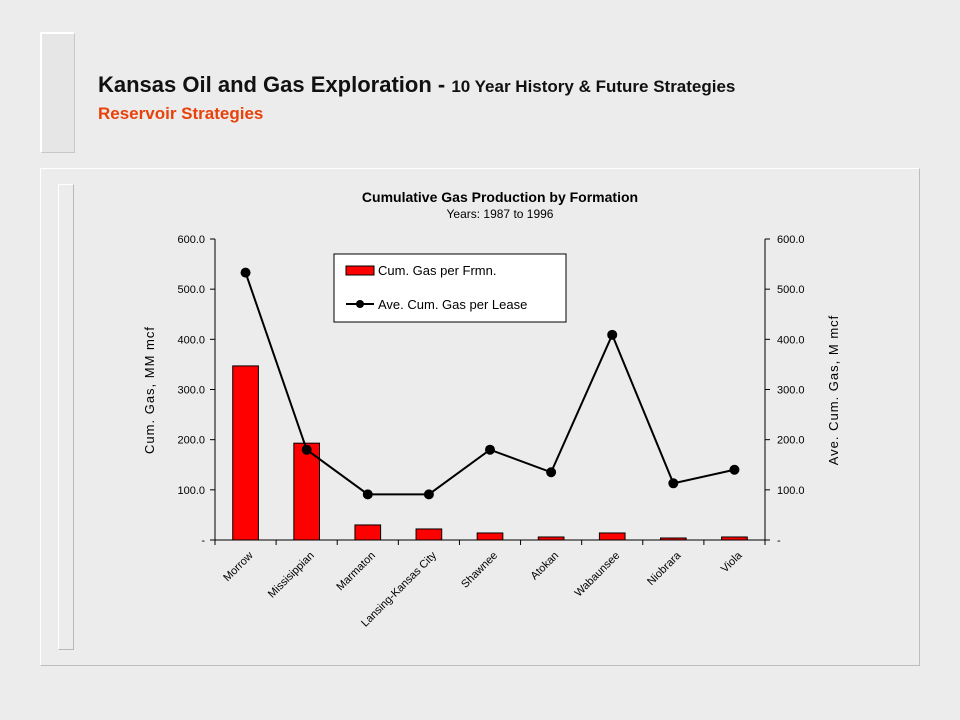 This screenshot has height=720, width=960. What do you see at coordinates (238, 567) in the screenshot?
I see `x-tick-label: Morrow` at bounding box center [238, 567].